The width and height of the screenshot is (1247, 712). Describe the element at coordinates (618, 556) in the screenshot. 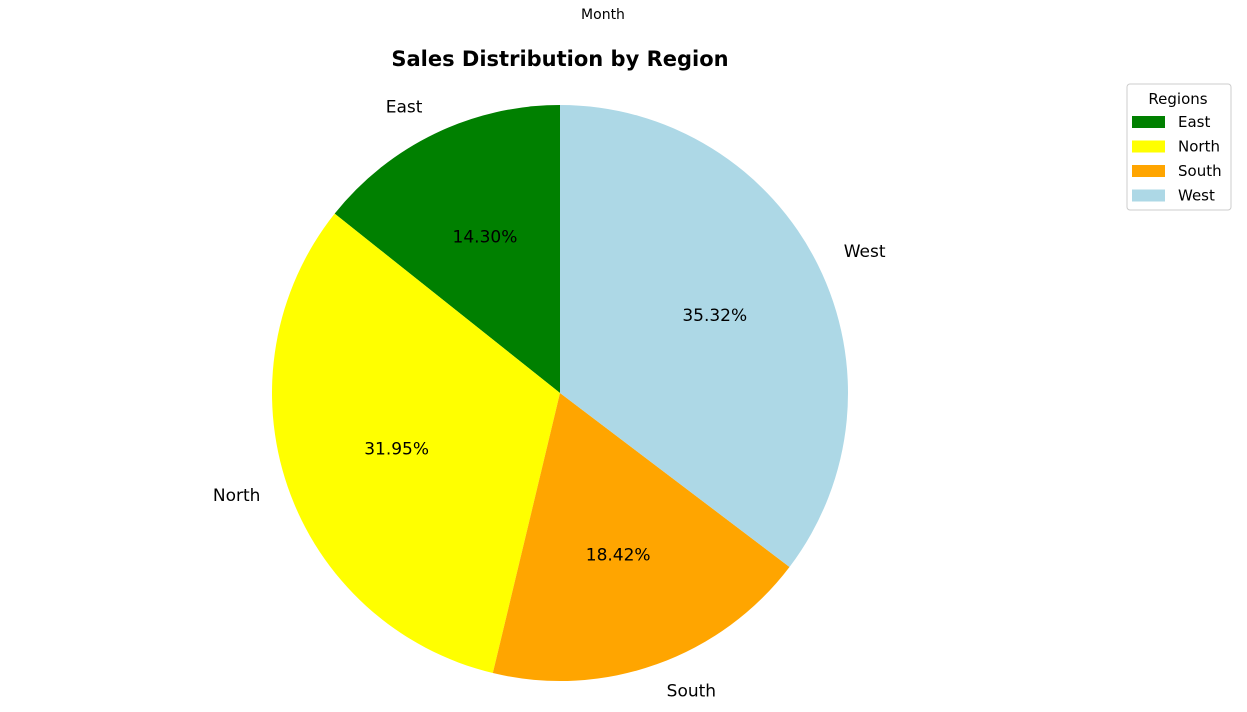

I see `pie-percent-label: 18.42%` at that location.